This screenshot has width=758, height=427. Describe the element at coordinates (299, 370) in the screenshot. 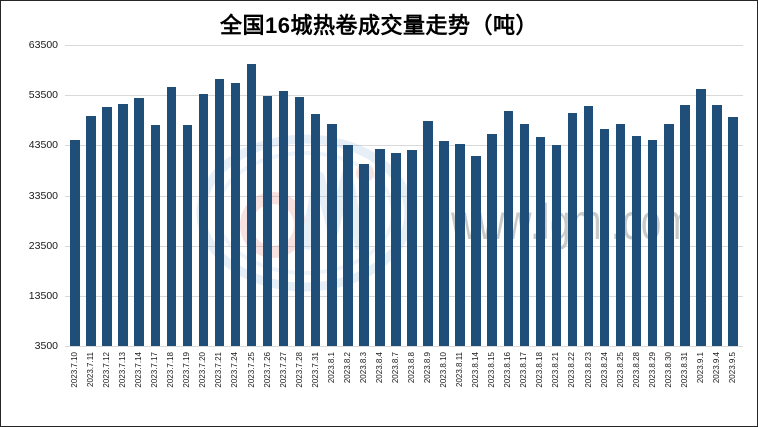

I see `x-tick-label: 2023.7.28` at that location.